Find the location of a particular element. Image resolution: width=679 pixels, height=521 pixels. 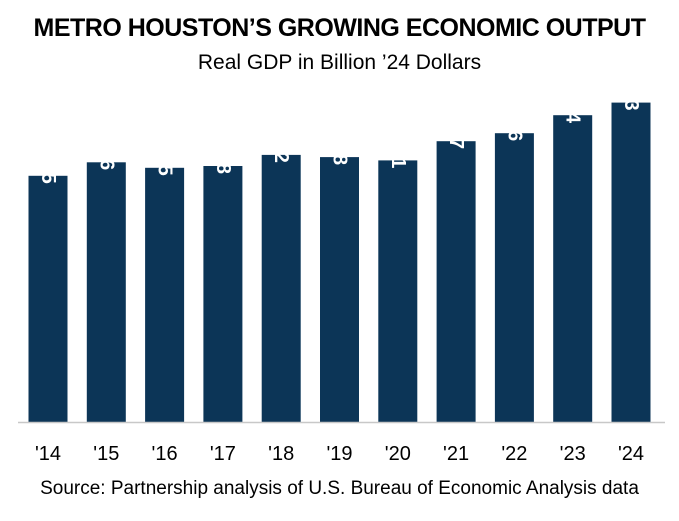

data-label: 634.2 is located at coordinates (281, 138).